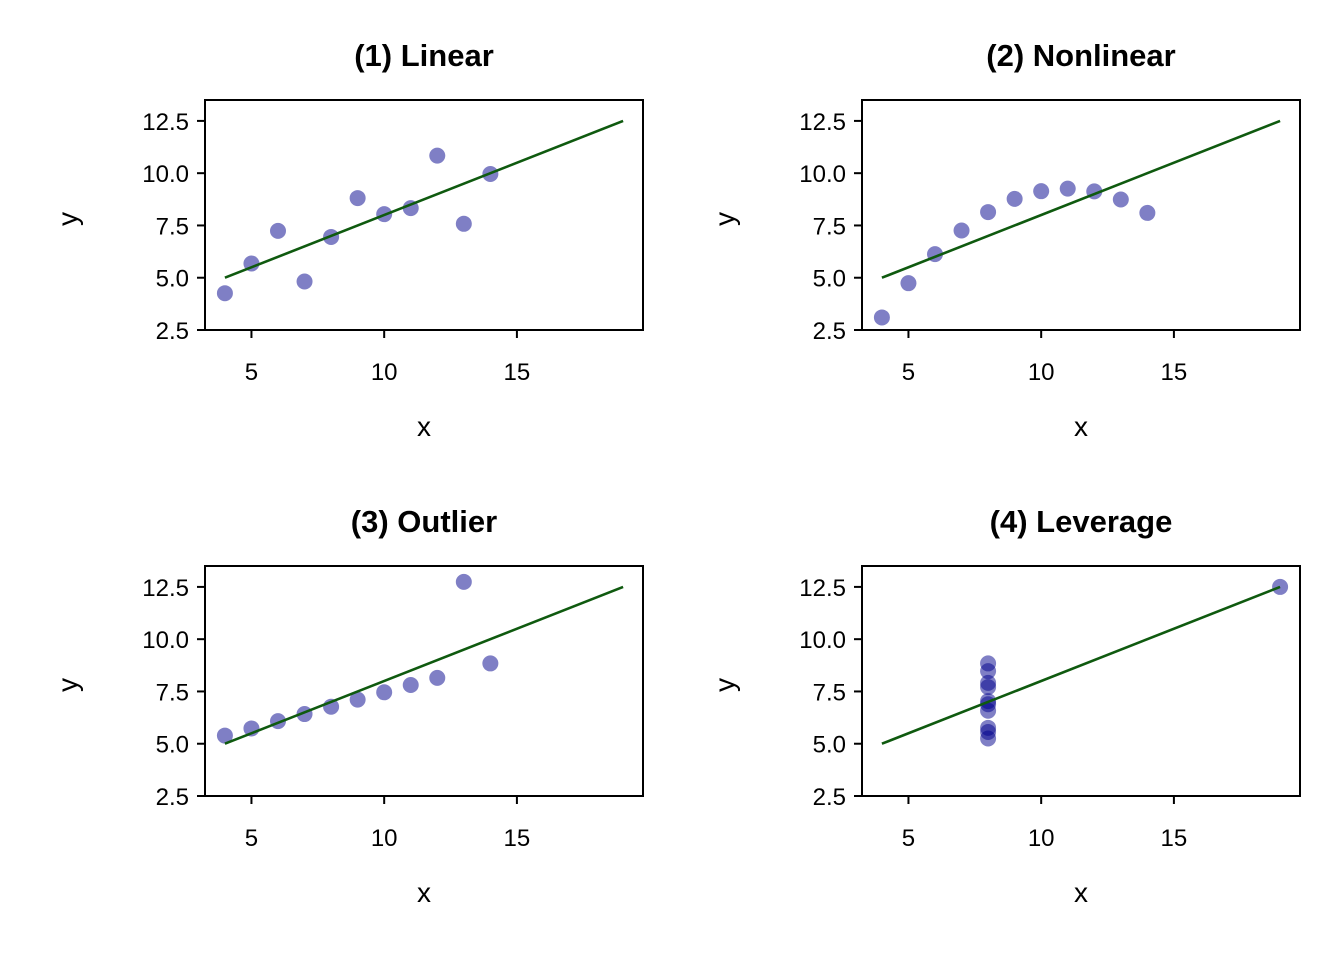 This screenshot has width=1344, height=960. I want to click on chart-title: (3) Outlier, so click(424, 521).